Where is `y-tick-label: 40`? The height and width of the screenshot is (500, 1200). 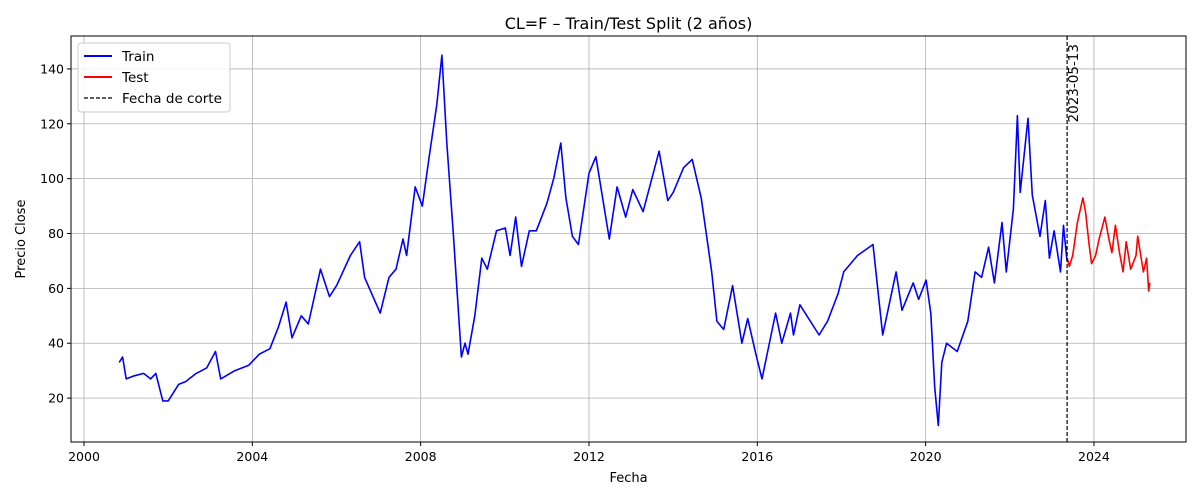 y-tick-label: 40 is located at coordinates (56, 343).